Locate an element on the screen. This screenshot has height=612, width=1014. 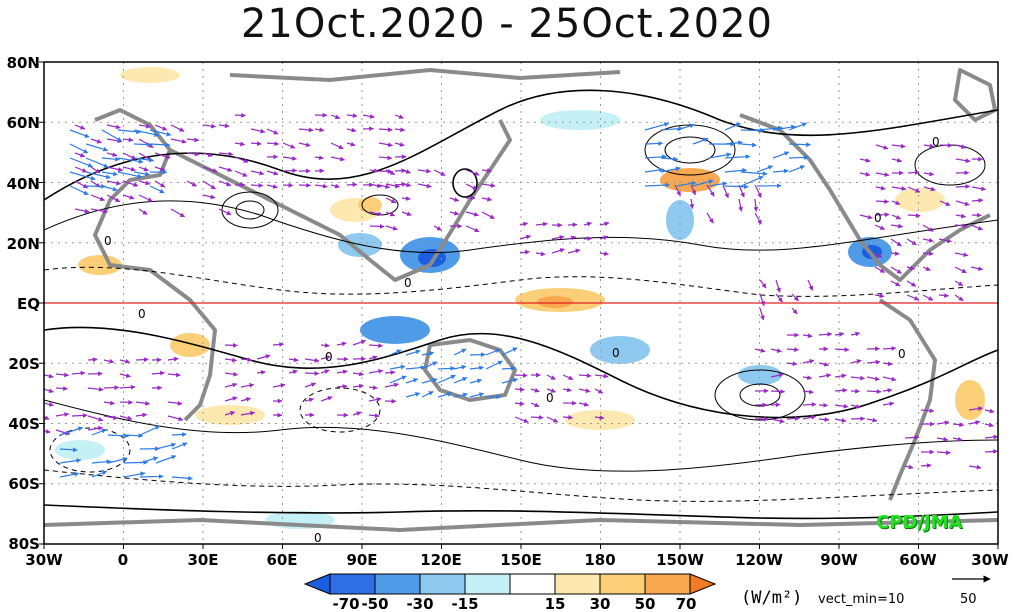
pos-patch-indian-ocean is located at coordinates (190, 345).